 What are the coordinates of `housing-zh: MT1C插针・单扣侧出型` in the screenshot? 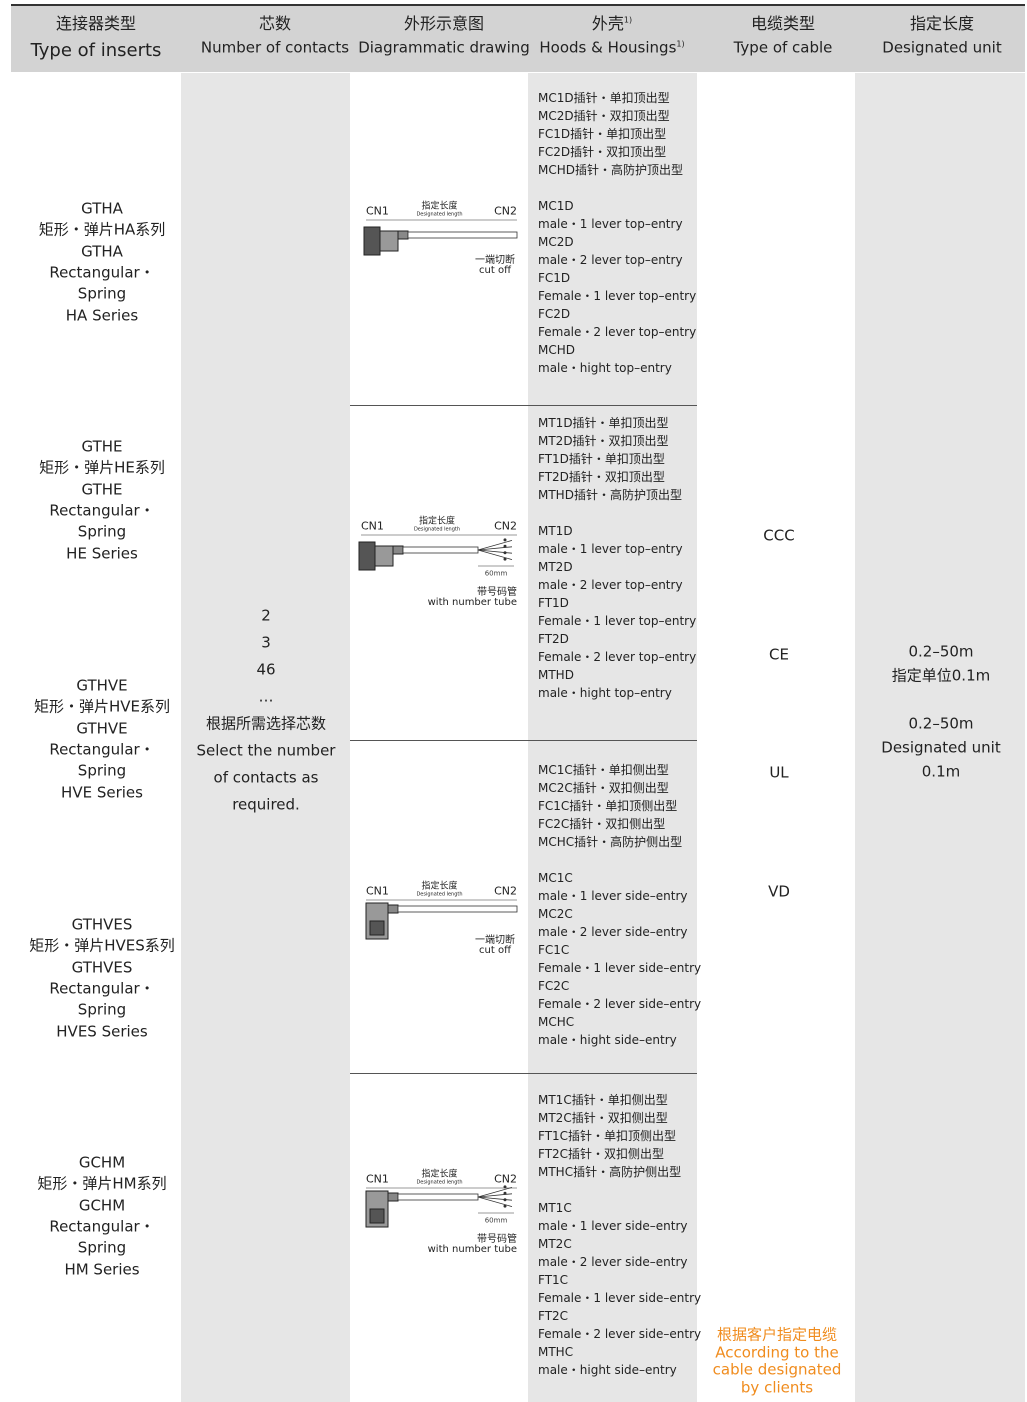 It's located at (603, 1100).